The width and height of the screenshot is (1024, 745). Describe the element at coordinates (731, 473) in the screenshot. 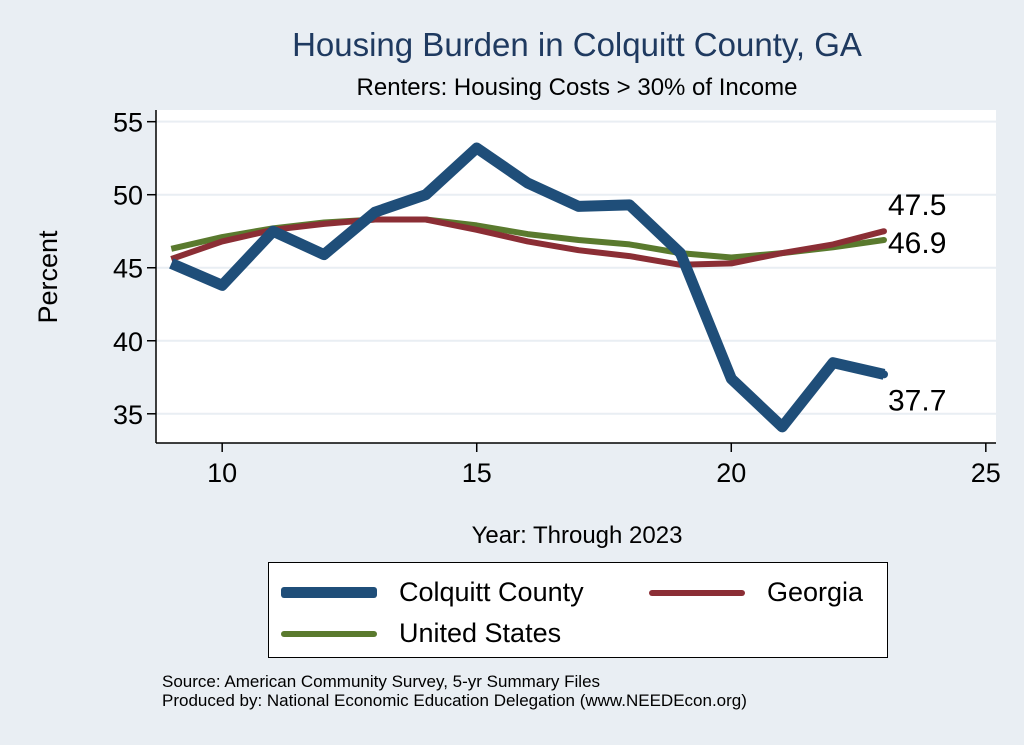

I see `x-tick-label: 20` at that location.